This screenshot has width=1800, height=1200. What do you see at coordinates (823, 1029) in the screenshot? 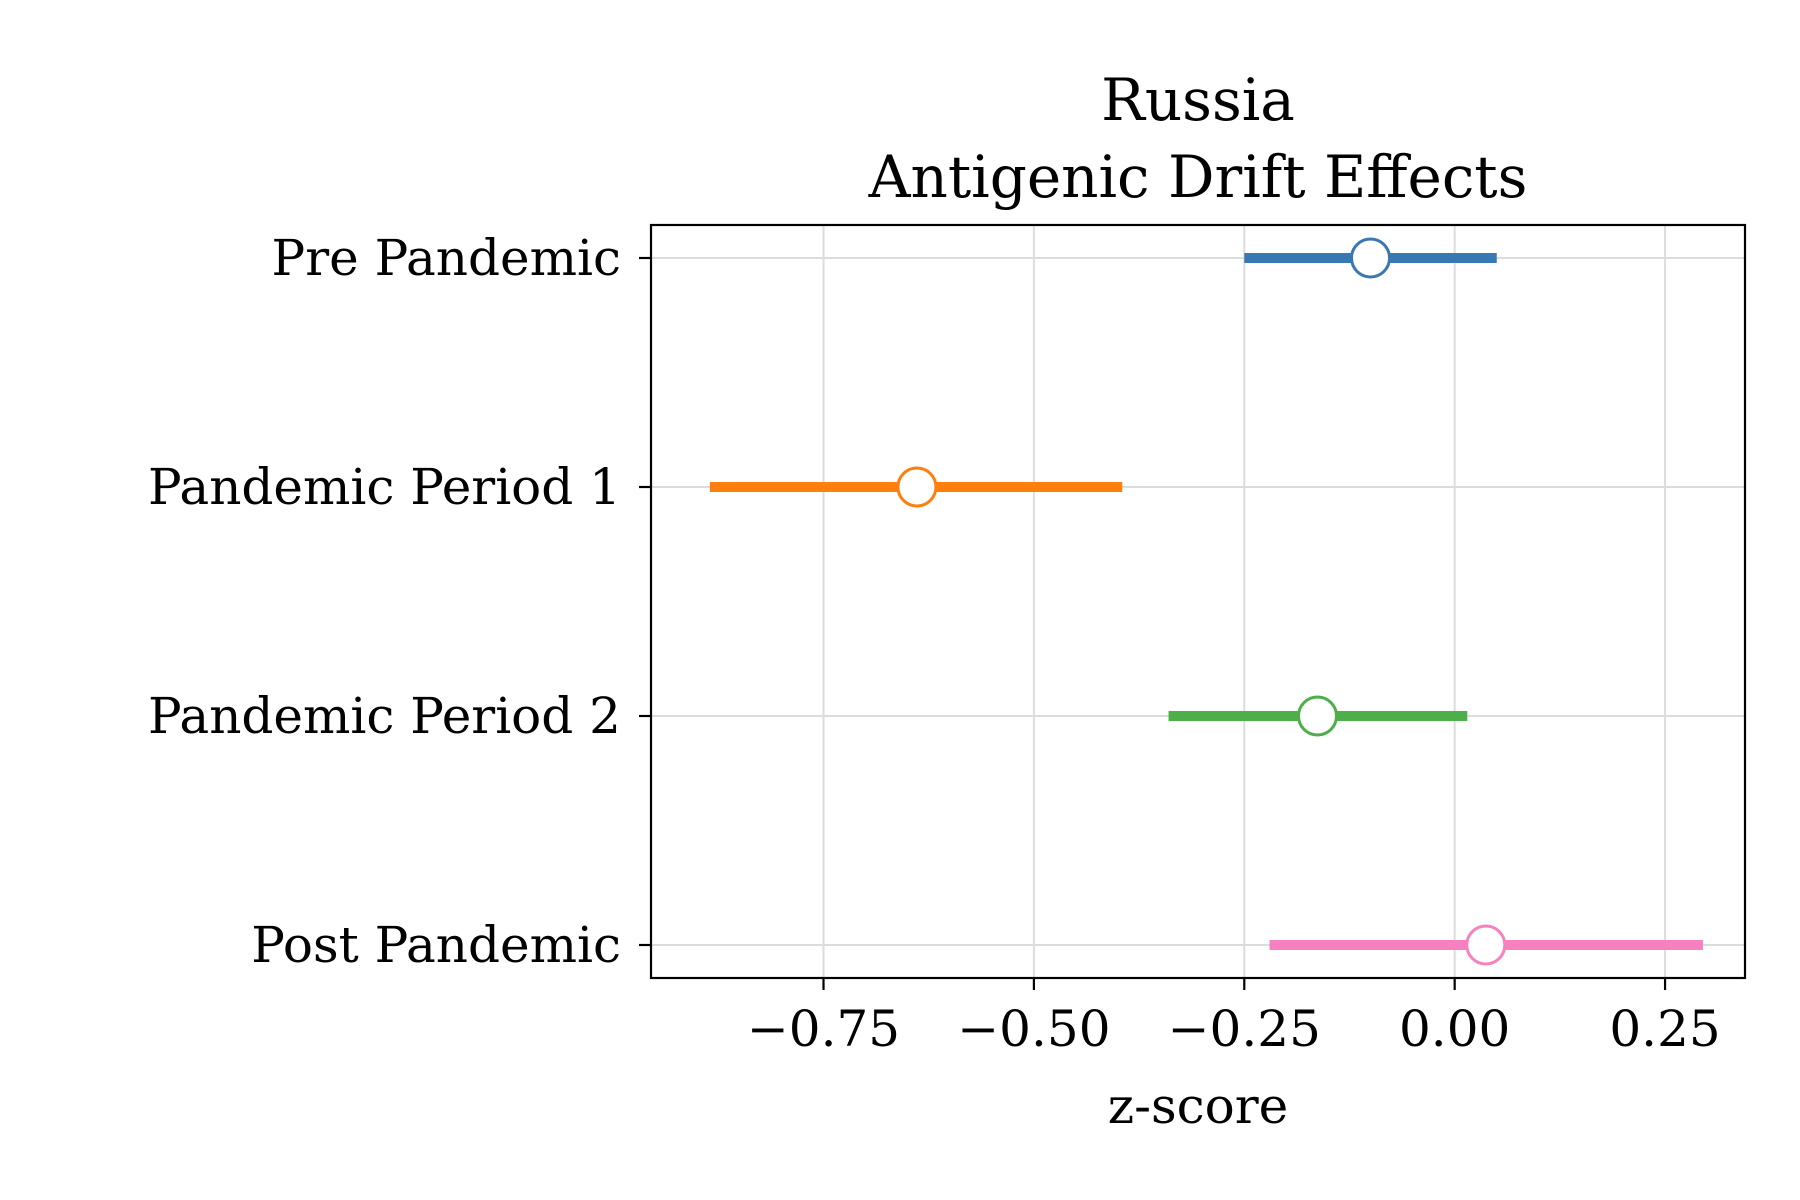
I see `x-tick-label: −0.75` at bounding box center [823, 1029].